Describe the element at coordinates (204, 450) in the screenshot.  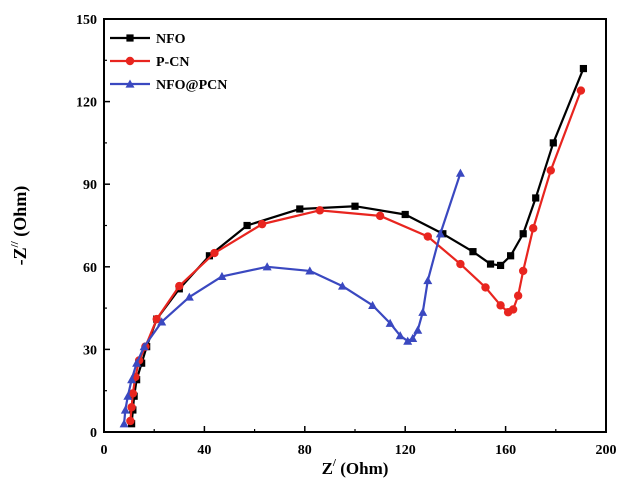
I see `x-tick-label: 40` at that location.